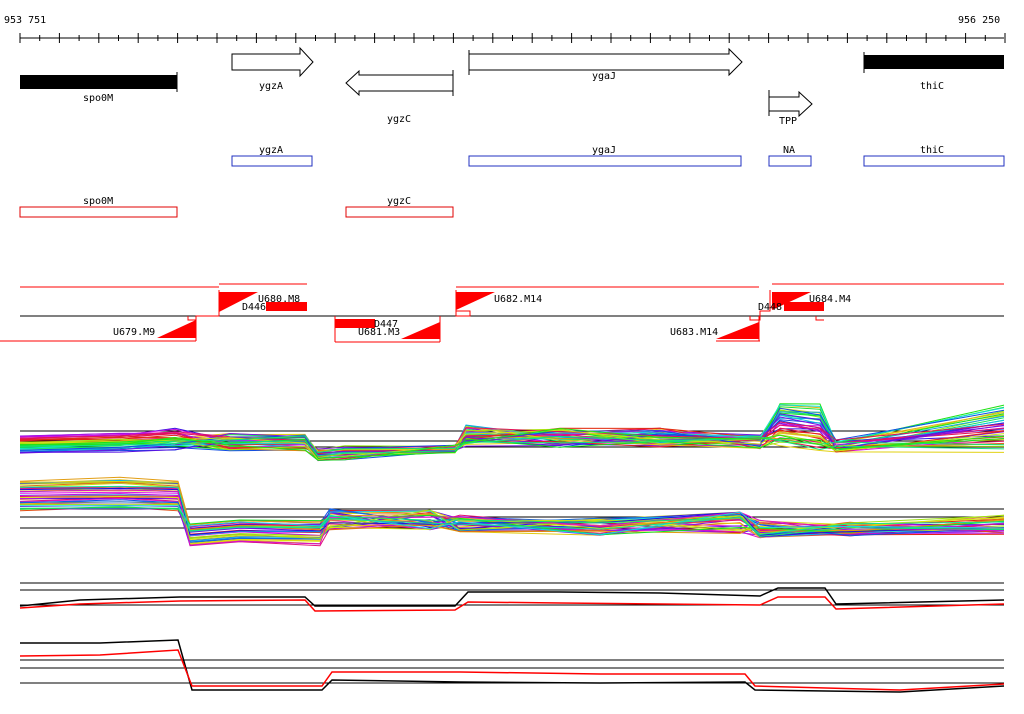 This screenshot has width=1024, height=714. Describe the element at coordinates (932, 150) in the screenshot. I see `feature-label: thiC` at that location.